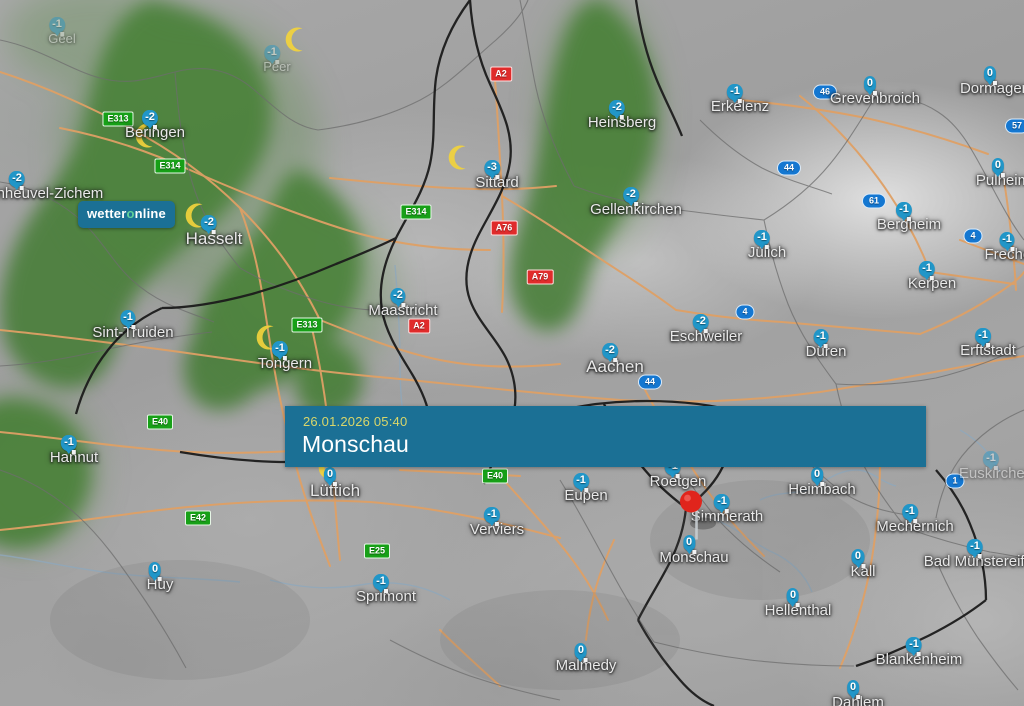  I want to click on city-marker: -2 Eschweiler, so click(706, 328).